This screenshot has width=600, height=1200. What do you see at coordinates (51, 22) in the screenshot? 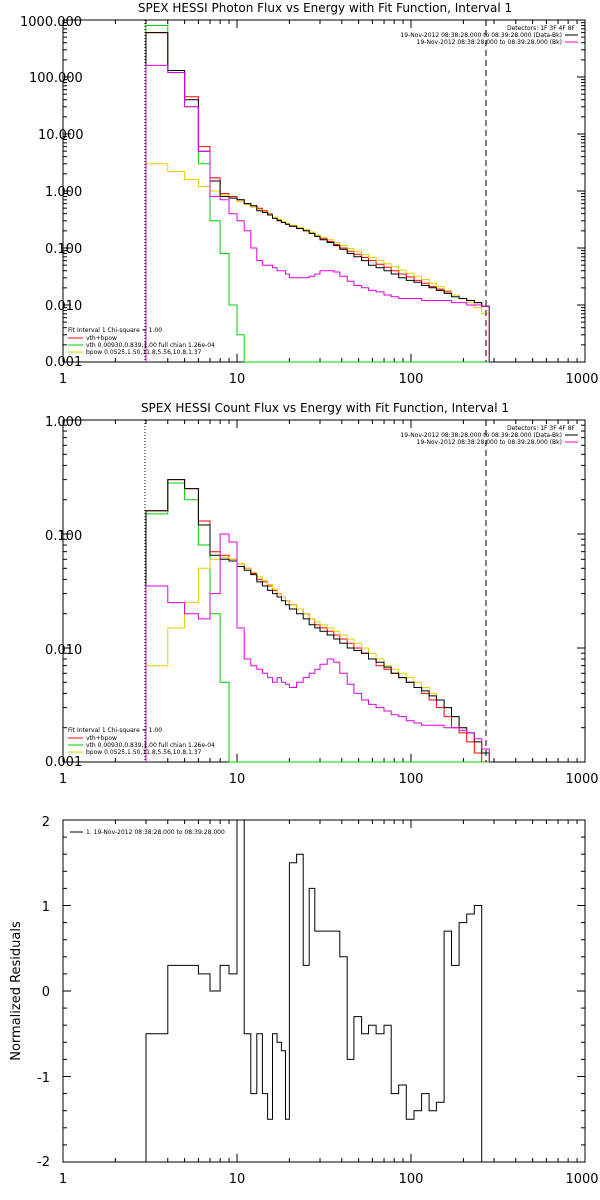
I see `y-tick-label: 1000.000` at bounding box center [51, 22].